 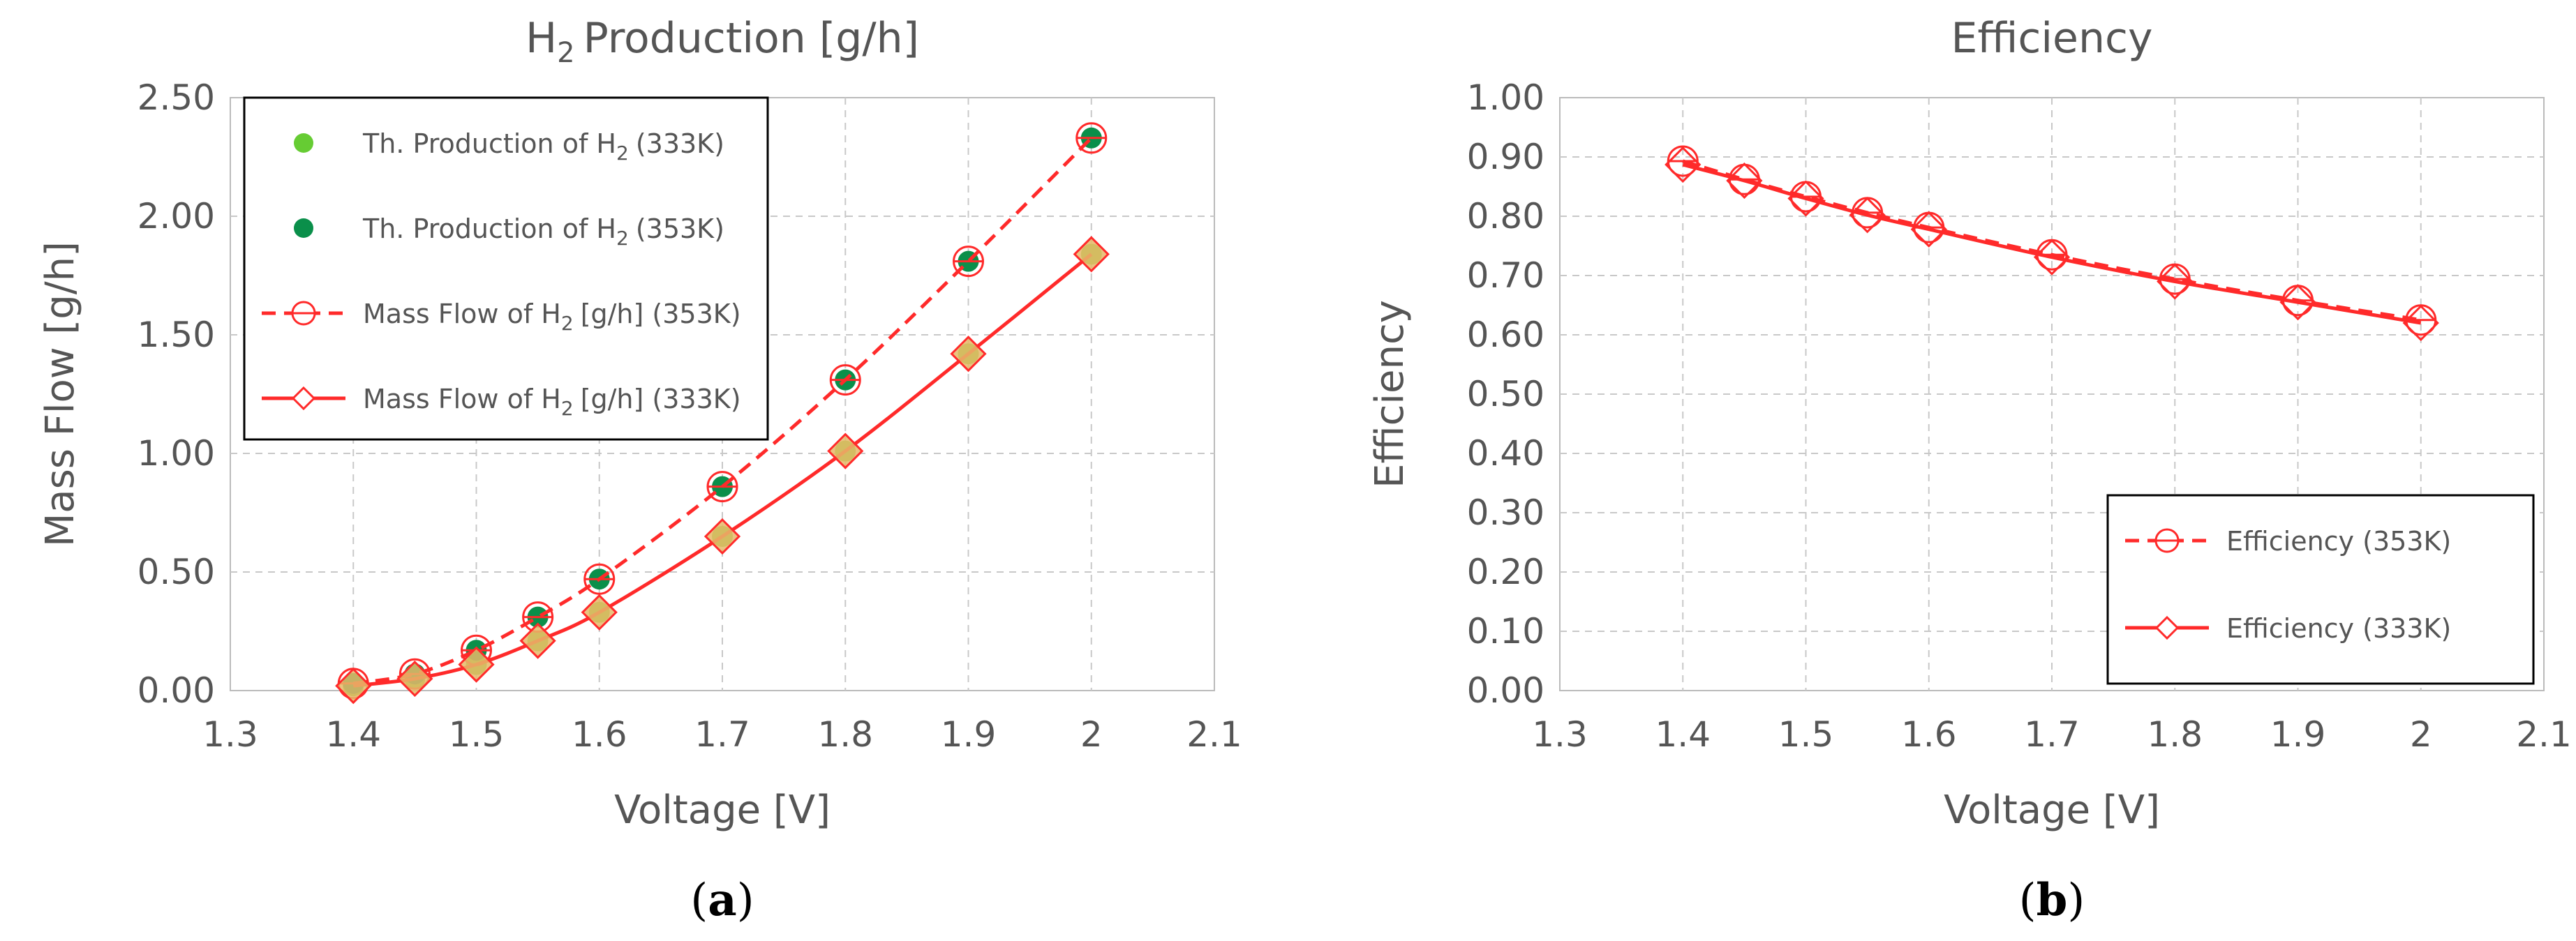 What do you see at coordinates (1390, 394) in the screenshot?
I see `y-axis-label: Efficiency` at bounding box center [1390, 394].